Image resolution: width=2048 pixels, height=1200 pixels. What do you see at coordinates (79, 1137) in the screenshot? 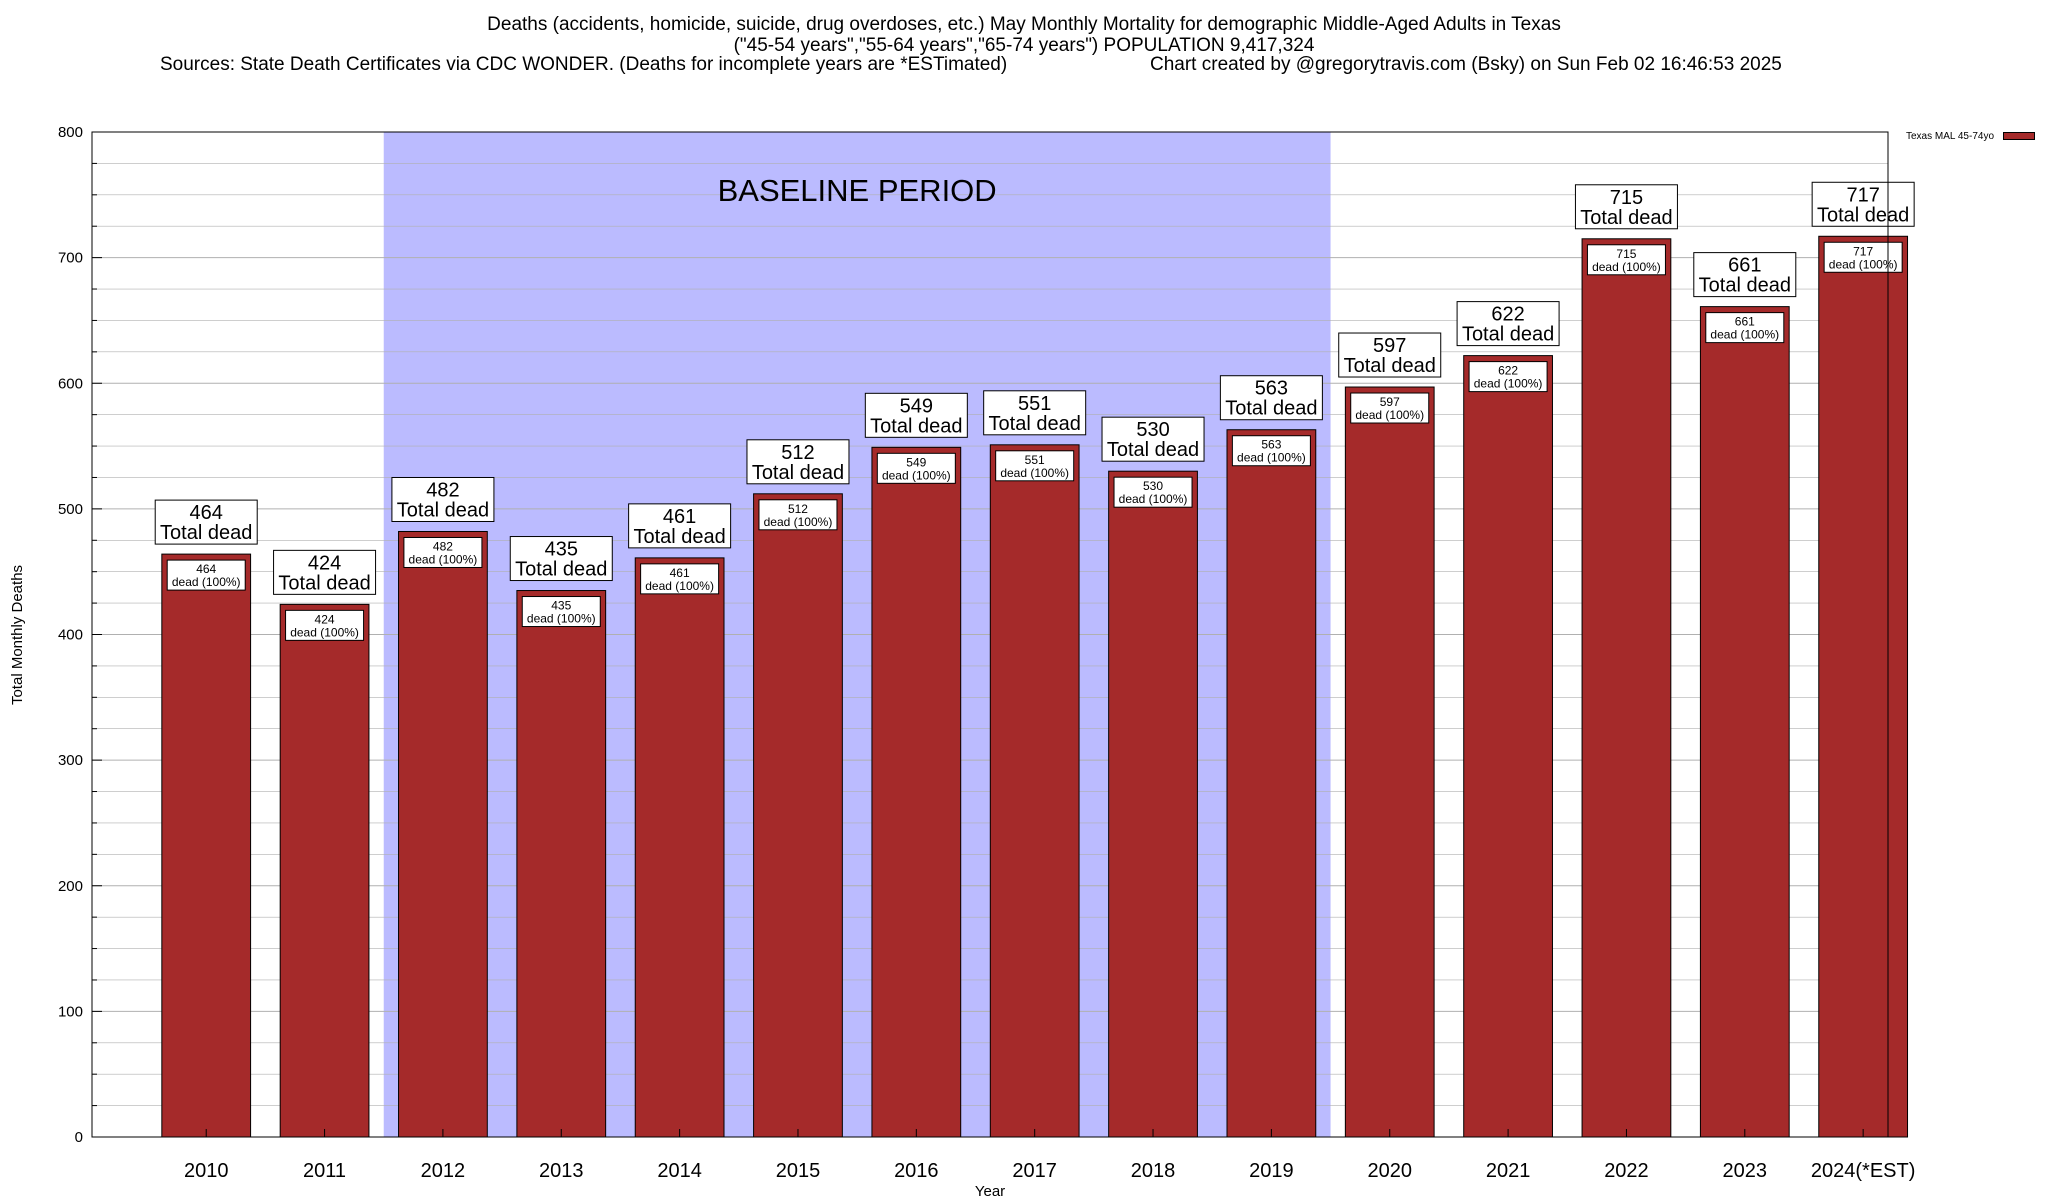
I see `y-tick-label: 0` at bounding box center [79, 1137].